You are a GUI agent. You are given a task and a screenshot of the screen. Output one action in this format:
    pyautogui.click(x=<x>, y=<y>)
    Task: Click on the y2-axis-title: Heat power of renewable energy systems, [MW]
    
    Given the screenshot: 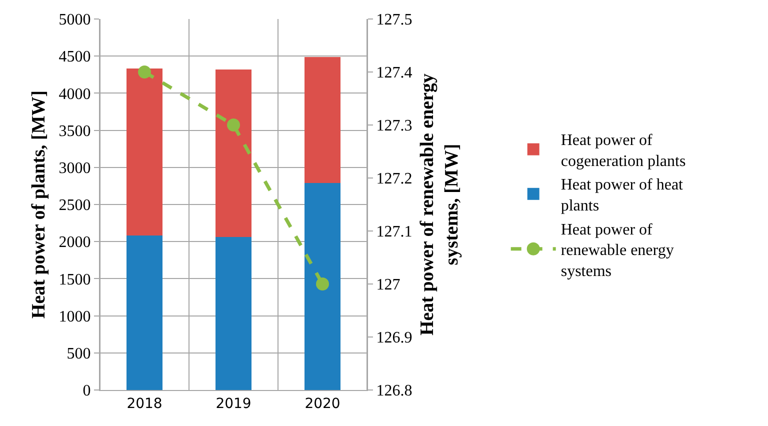 What is the action you would take?
    pyautogui.click(x=440, y=204)
    